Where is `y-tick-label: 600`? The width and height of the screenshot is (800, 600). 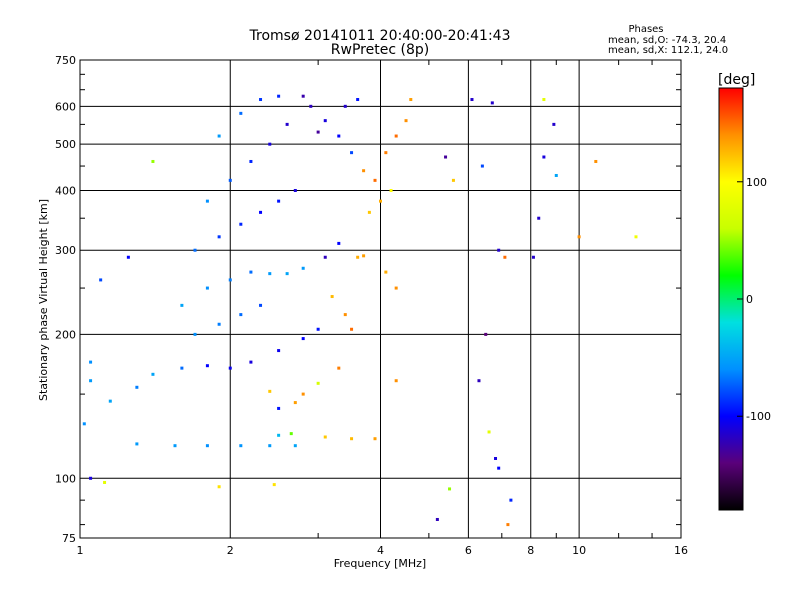
y-tick-label: 600 is located at coordinates (65, 106).